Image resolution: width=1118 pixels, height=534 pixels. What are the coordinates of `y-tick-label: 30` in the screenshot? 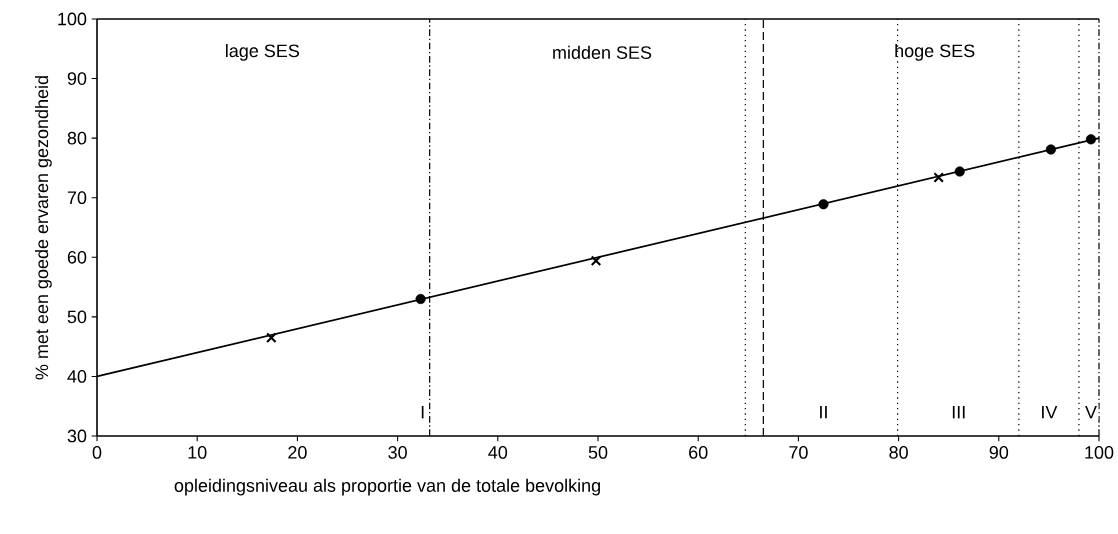 It's located at (77, 436).